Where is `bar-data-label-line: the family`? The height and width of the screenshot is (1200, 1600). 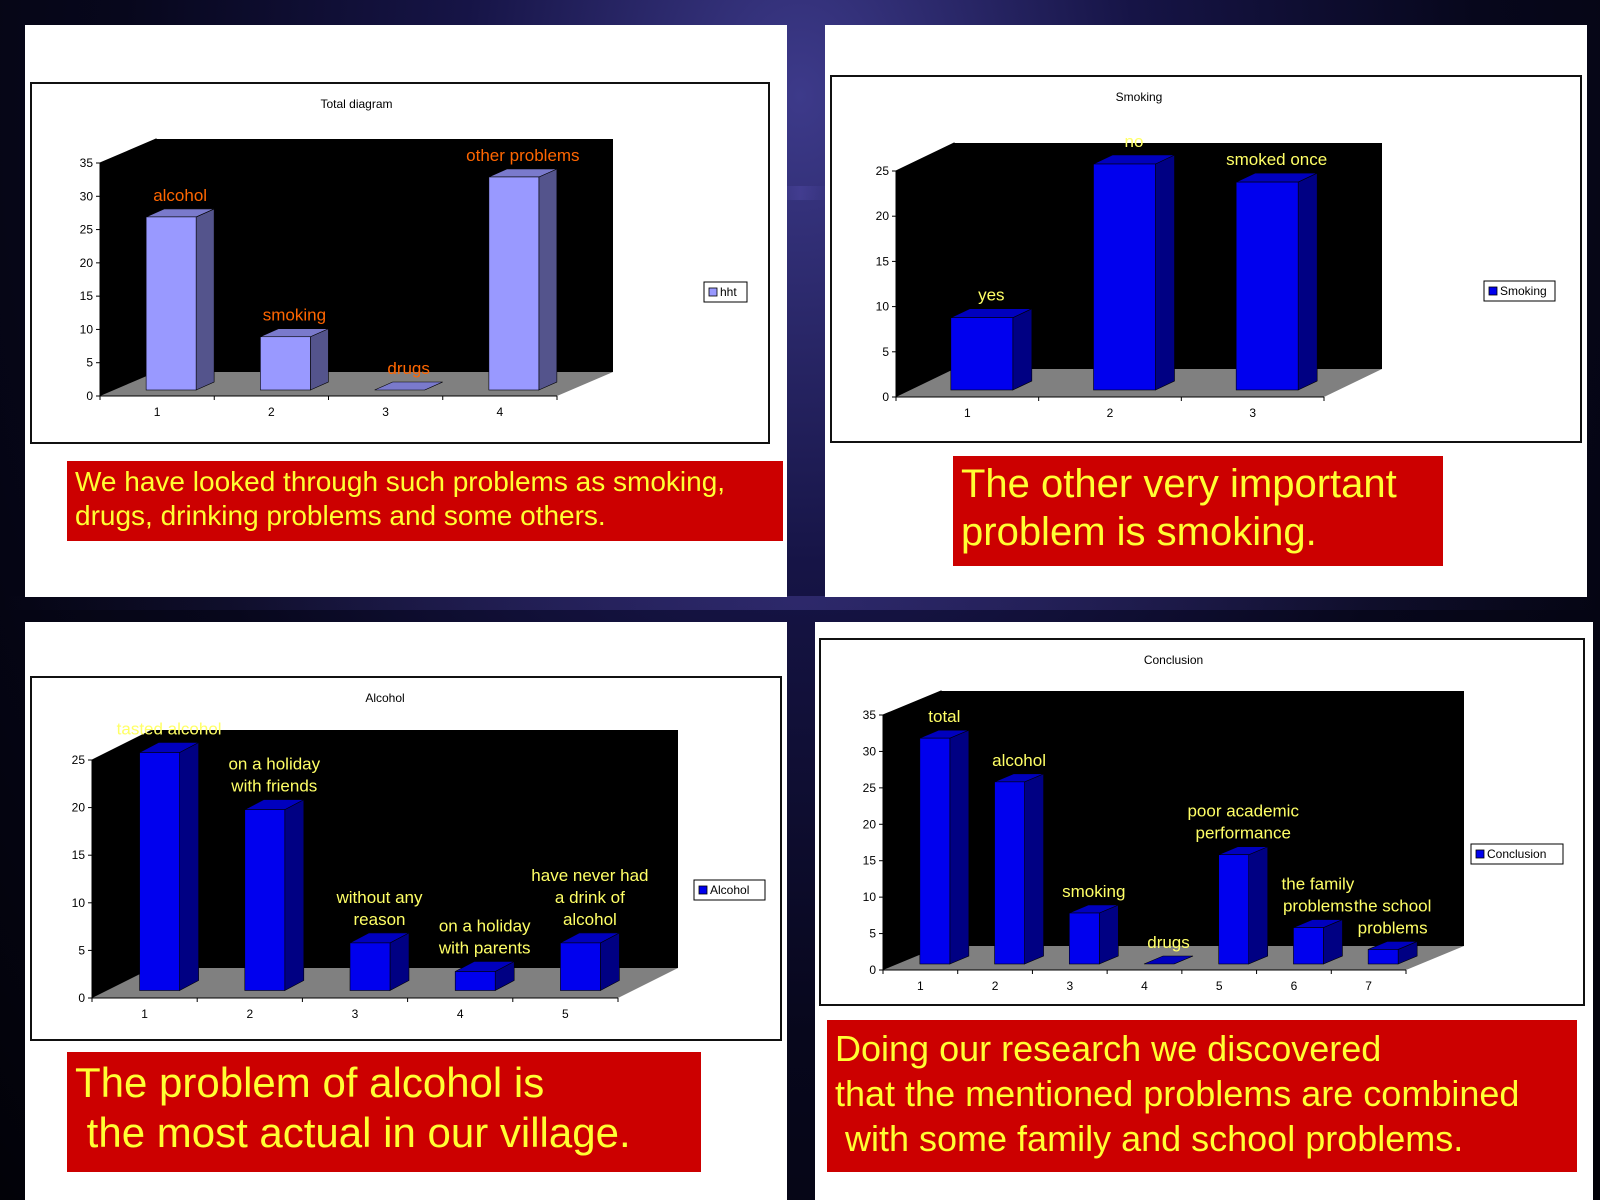 bar-data-label-line: the family is located at coordinates (1318, 884).